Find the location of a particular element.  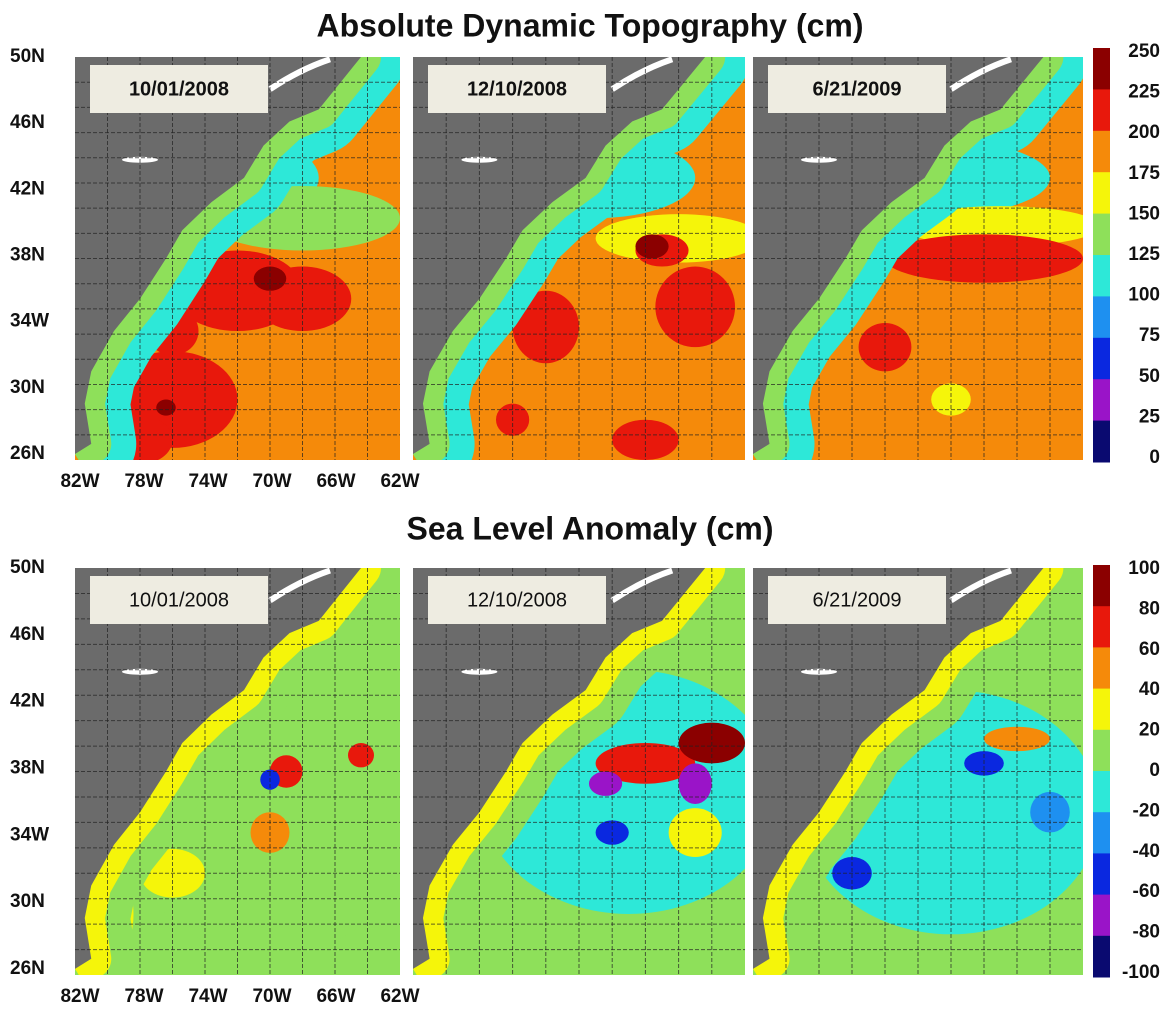

colorbar-label: 40 is located at coordinates (1149, 689).